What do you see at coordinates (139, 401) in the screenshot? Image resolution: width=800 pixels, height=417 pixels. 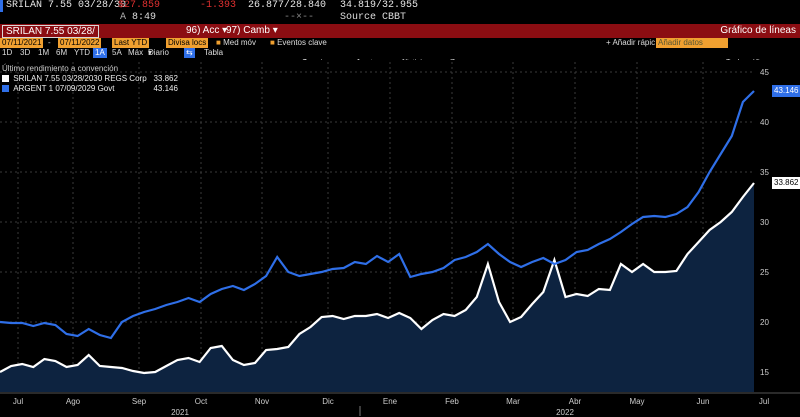 I see `x-tick-label: Sep` at bounding box center [139, 401].